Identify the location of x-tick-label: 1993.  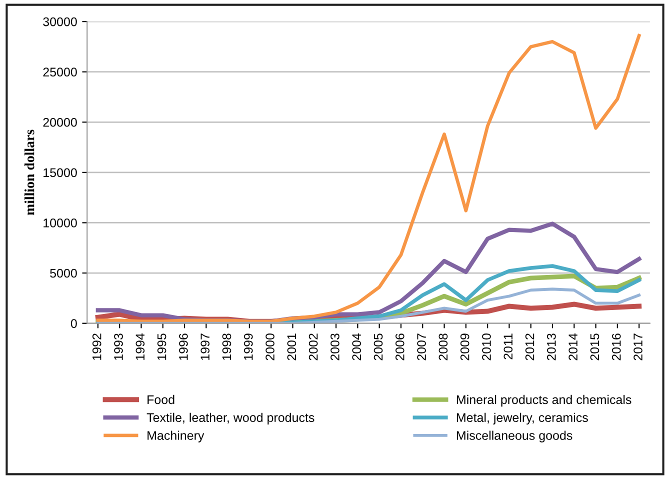
(118, 347).